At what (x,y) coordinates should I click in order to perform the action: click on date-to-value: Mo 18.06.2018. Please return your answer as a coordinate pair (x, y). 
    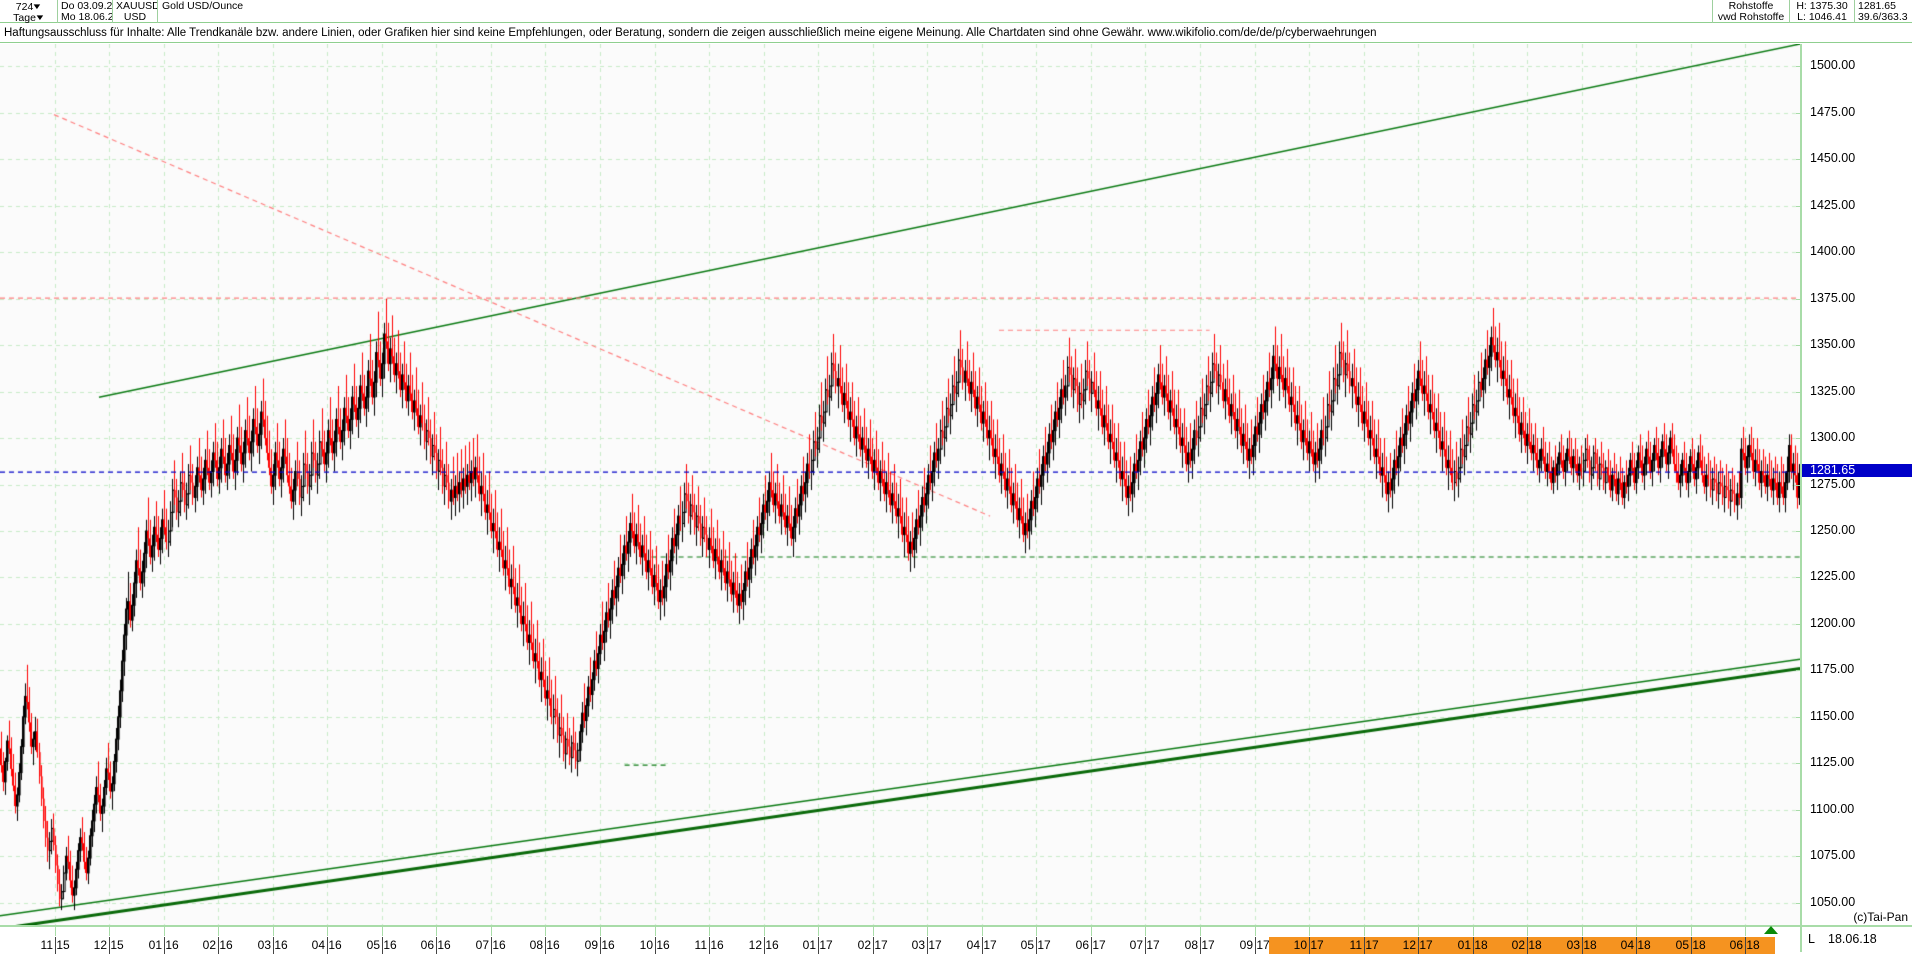
    Looking at the image, I should click on (86, 17).